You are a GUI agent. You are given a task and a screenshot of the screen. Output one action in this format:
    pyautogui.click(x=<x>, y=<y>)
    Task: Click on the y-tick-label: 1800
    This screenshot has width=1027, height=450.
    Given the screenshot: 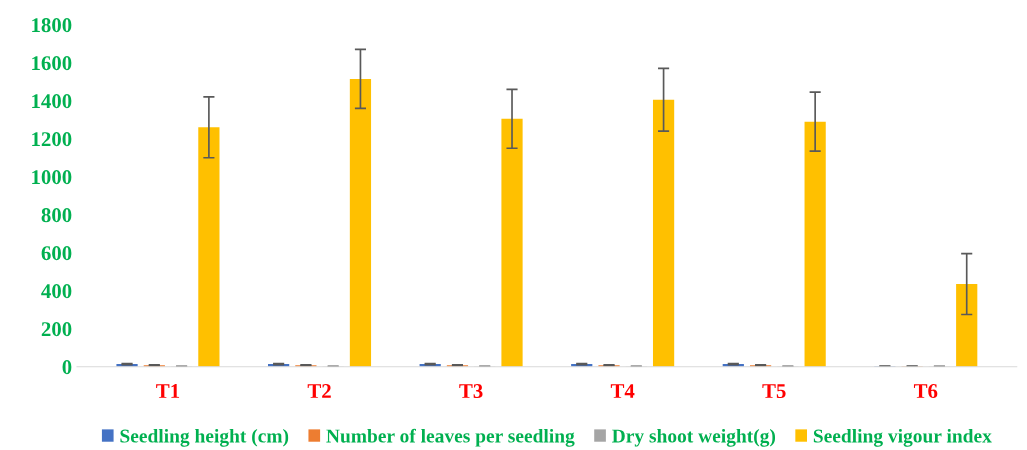 What is the action you would take?
    pyautogui.click(x=52, y=25)
    